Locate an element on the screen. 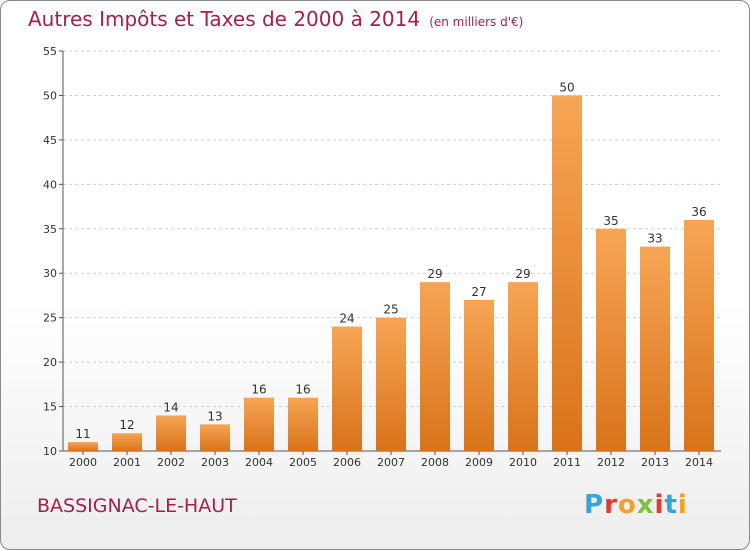  chart-title: Autres Impôts et Taxes de 2000 à 2014 is located at coordinates (224, 19).